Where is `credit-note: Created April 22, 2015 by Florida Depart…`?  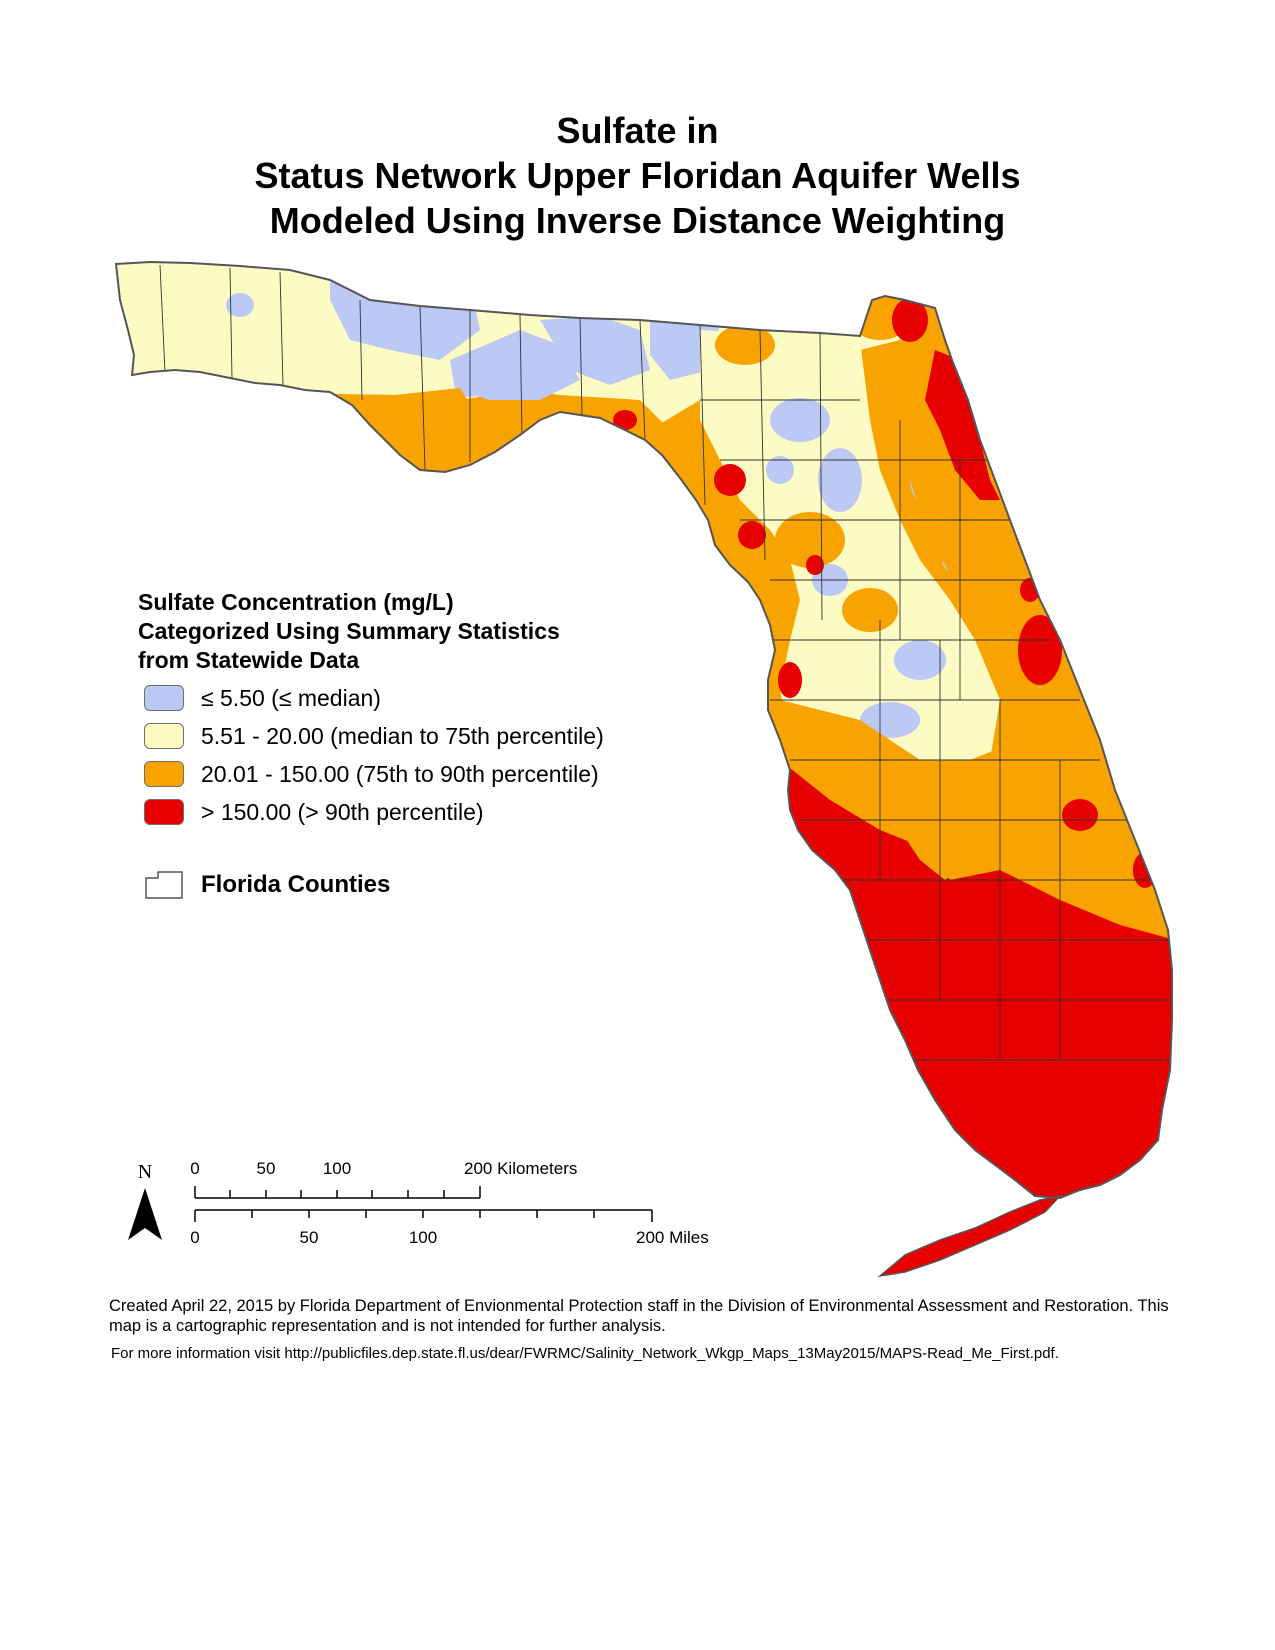 credit-note: Created April 22, 2015 by Florida Depart… is located at coordinates (639, 1316).